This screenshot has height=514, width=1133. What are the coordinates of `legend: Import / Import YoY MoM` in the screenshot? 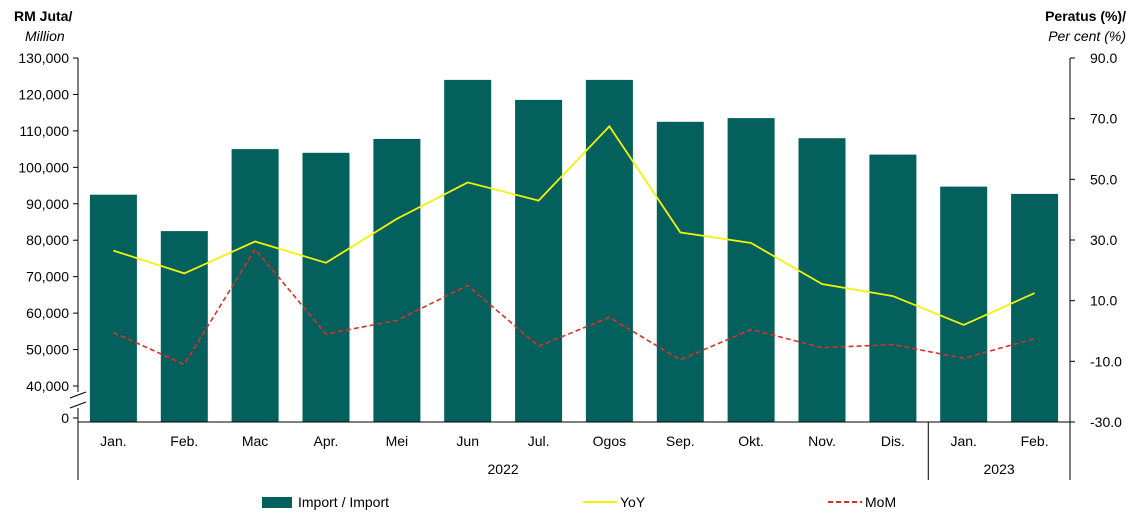 It's located at (579, 502).